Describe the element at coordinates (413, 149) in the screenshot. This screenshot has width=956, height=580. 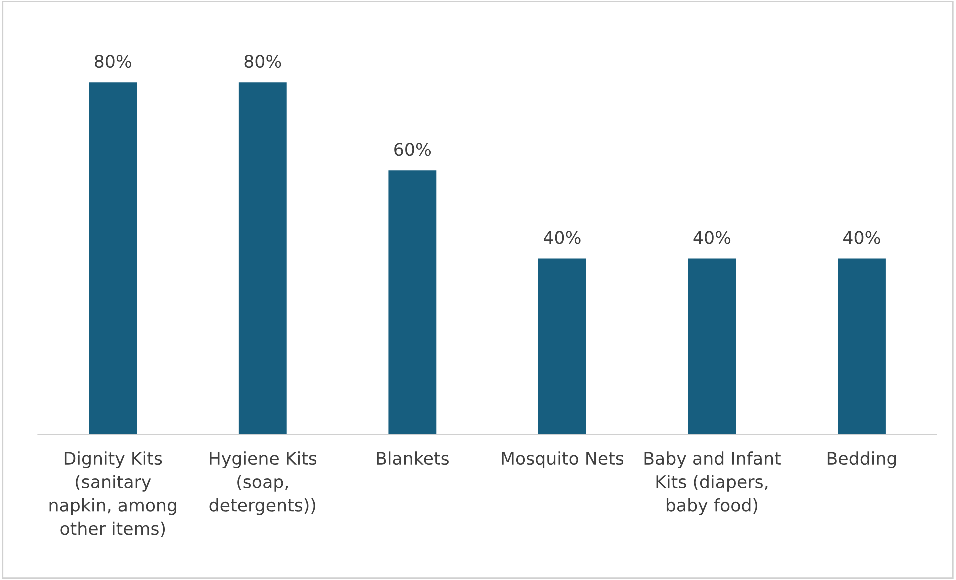
I see `data-label: 60%` at that location.